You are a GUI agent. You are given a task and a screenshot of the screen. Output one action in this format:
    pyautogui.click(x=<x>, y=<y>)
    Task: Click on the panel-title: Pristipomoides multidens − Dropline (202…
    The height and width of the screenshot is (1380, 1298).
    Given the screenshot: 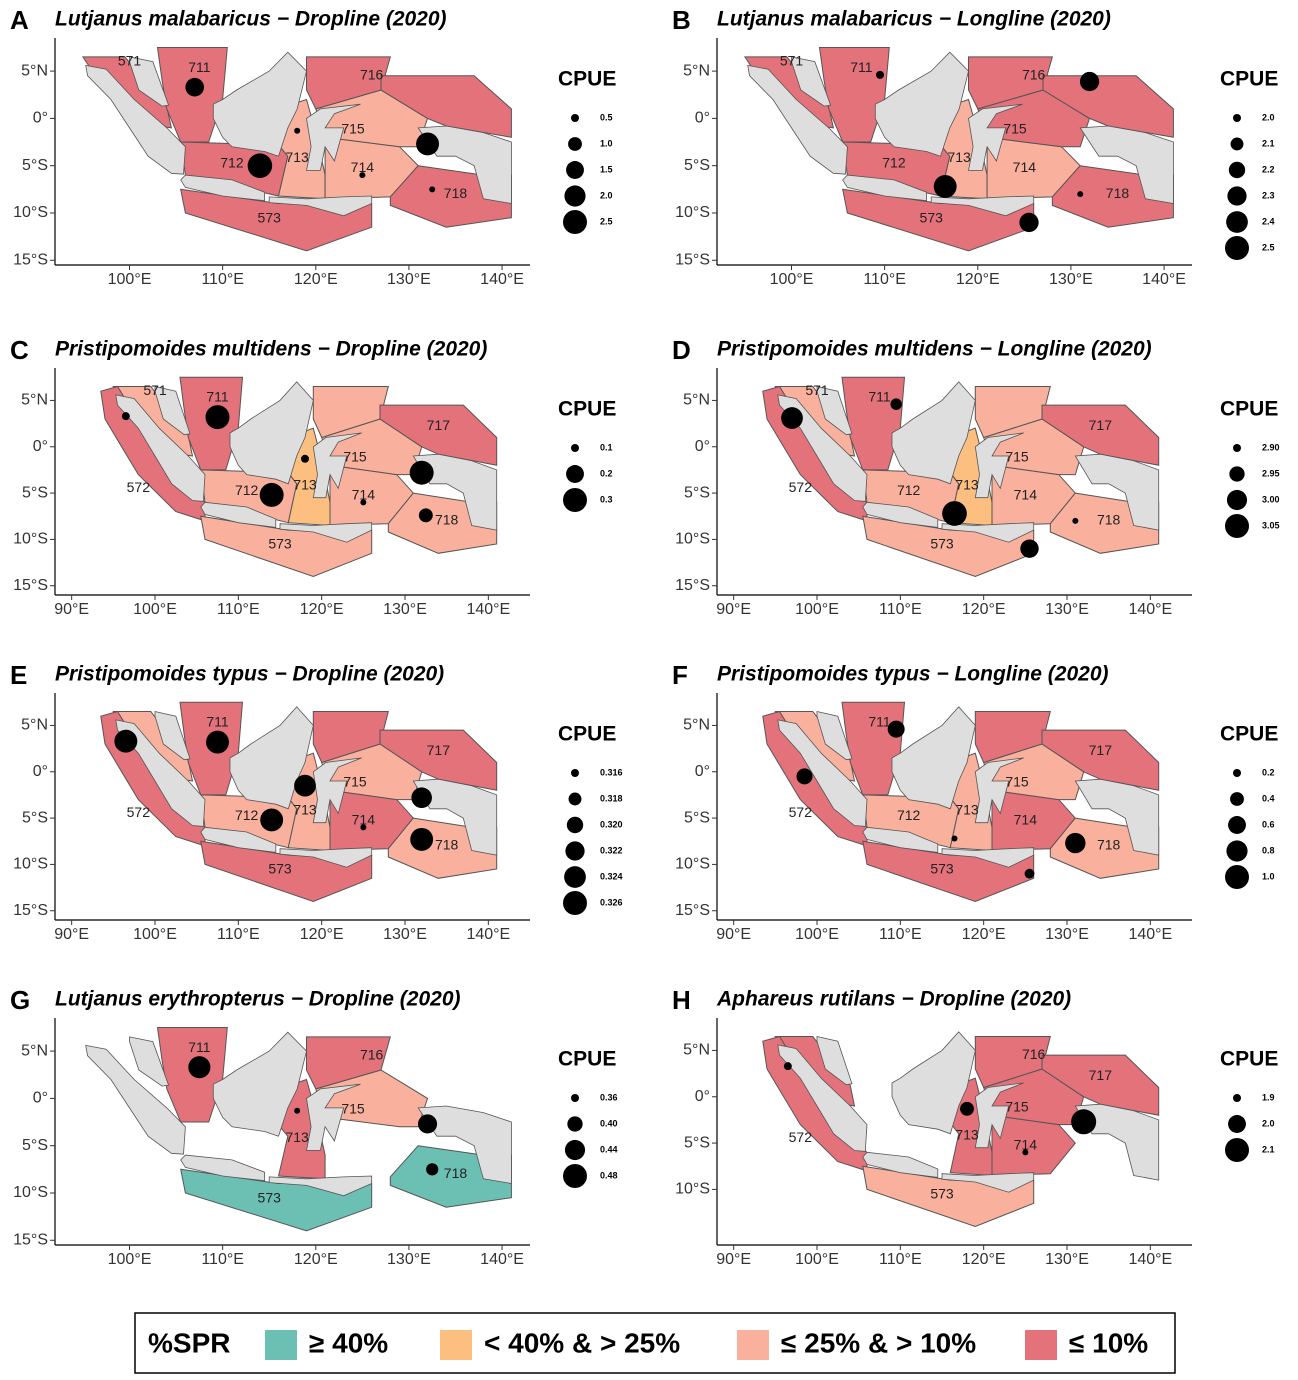 What is the action you would take?
    pyautogui.click(x=271, y=349)
    